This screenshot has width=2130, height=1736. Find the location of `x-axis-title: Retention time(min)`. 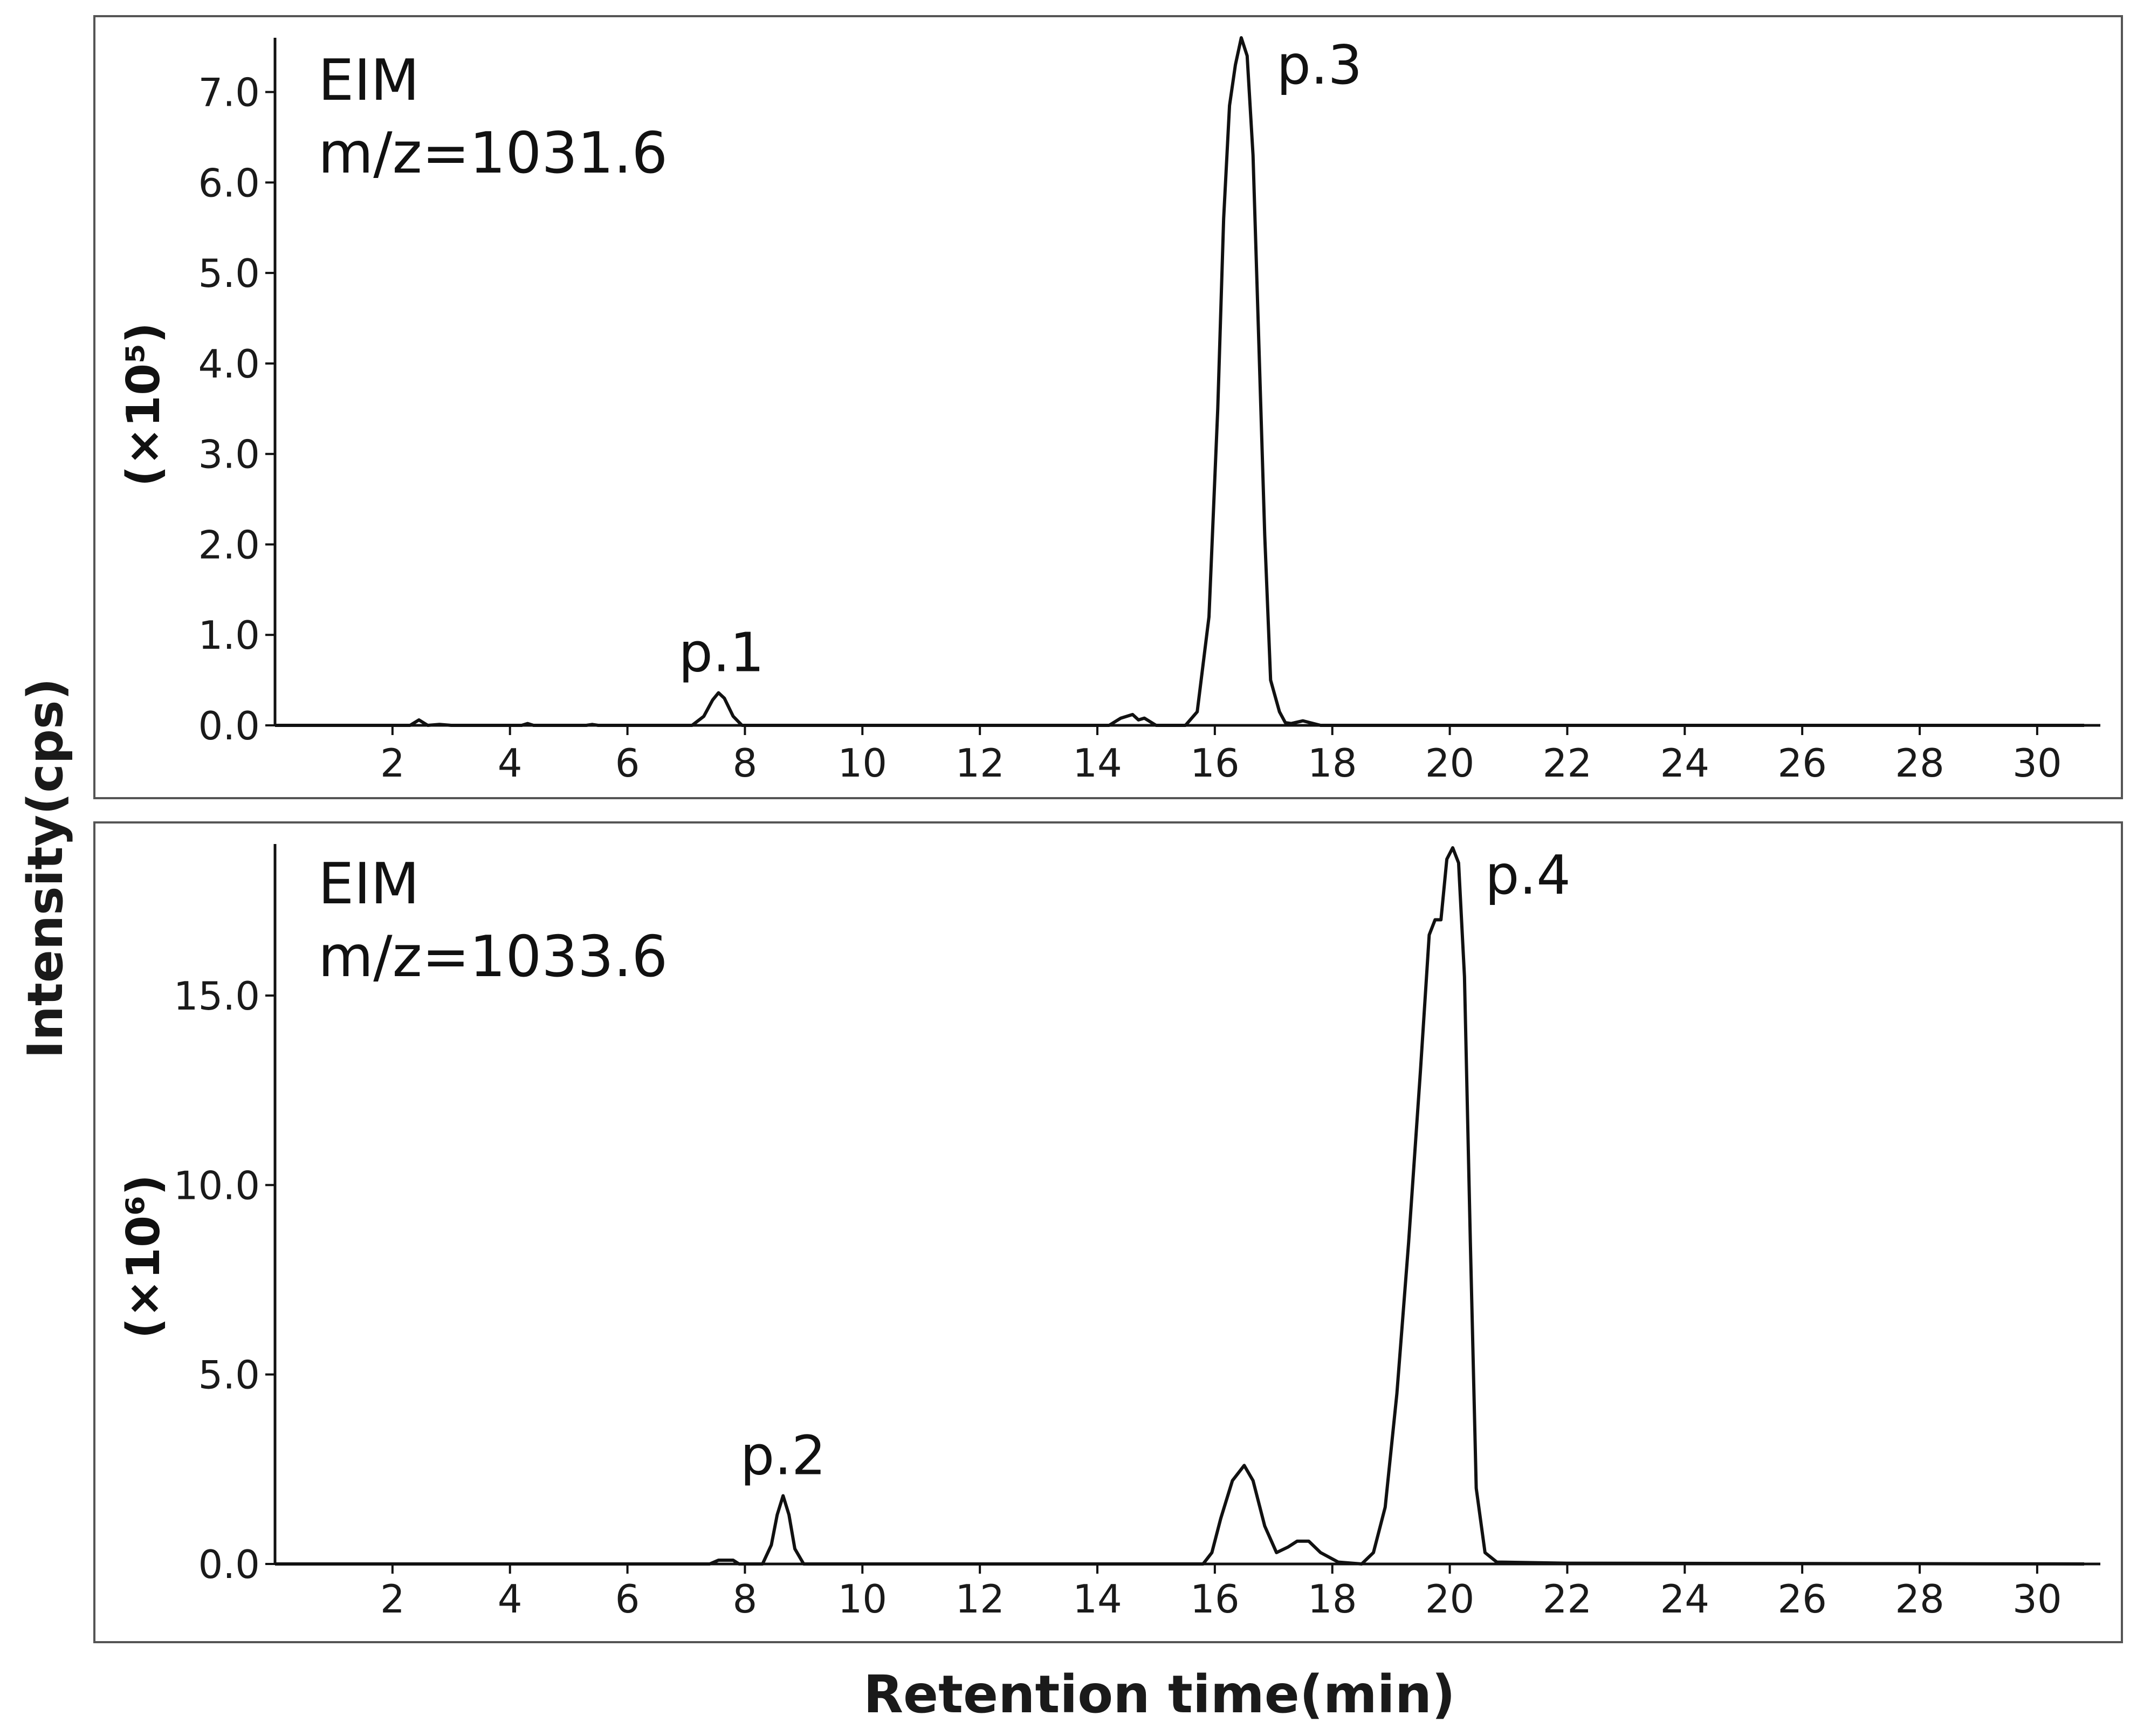

x-axis-title: Retention time(min) is located at coordinates (1159, 1694).